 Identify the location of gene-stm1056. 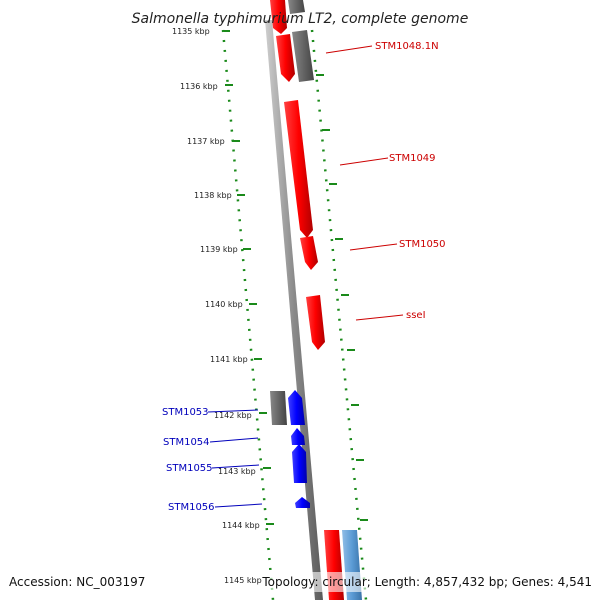
(302, 502).